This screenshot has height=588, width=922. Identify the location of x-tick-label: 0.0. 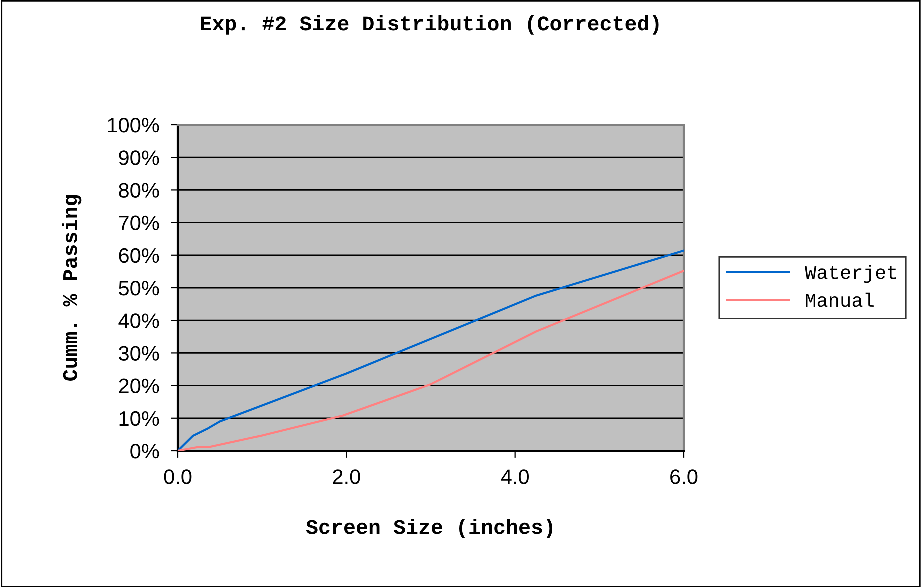
(178, 477).